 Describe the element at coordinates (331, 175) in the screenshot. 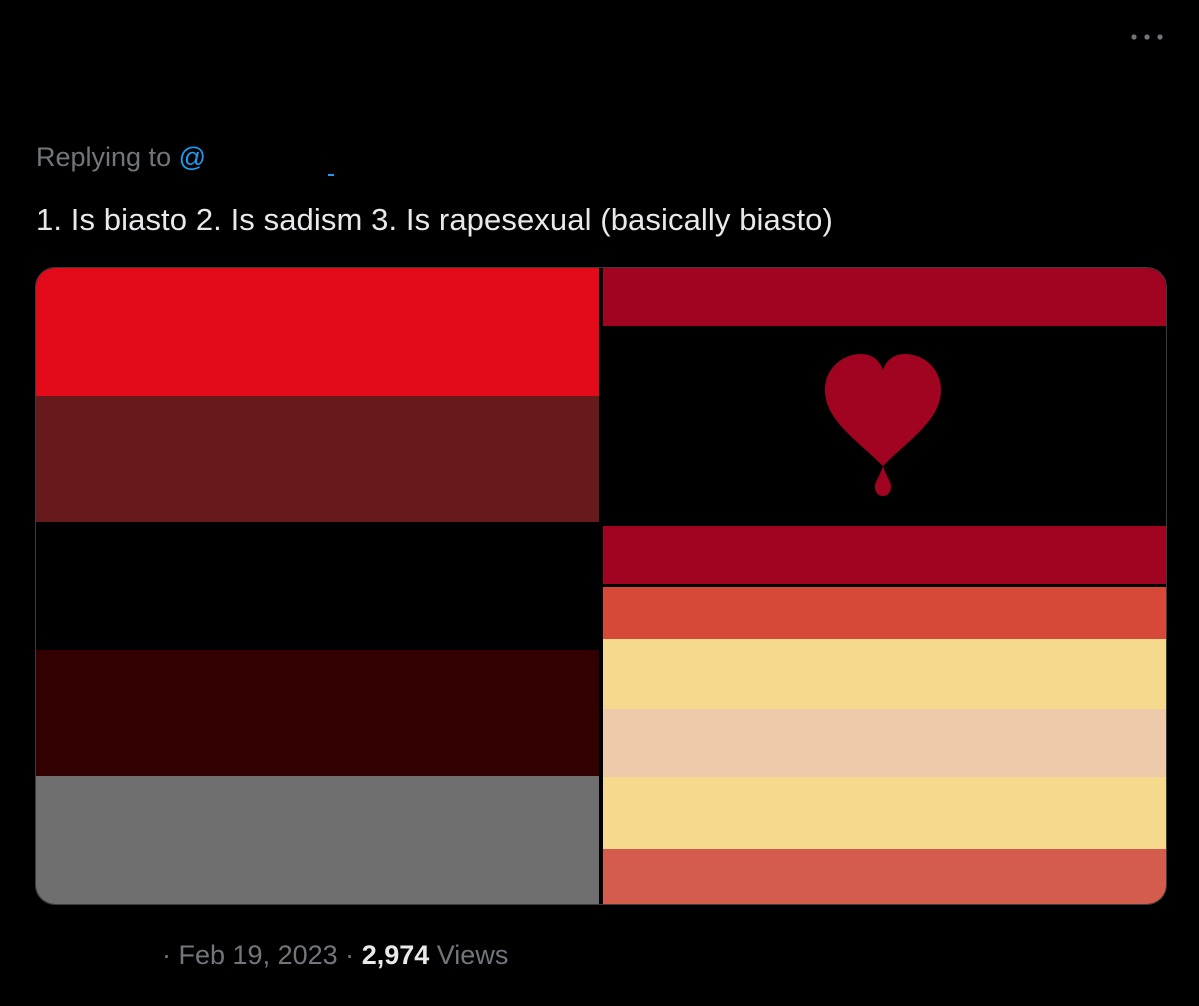

I see `mention-fragment` at that location.